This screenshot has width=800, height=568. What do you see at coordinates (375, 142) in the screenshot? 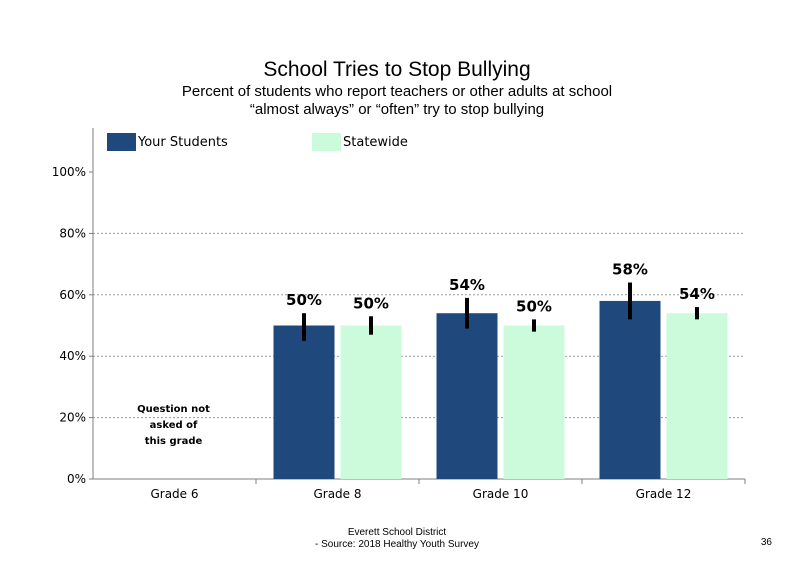
I see `legend-label-statewide: Statewide` at bounding box center [375, 142].